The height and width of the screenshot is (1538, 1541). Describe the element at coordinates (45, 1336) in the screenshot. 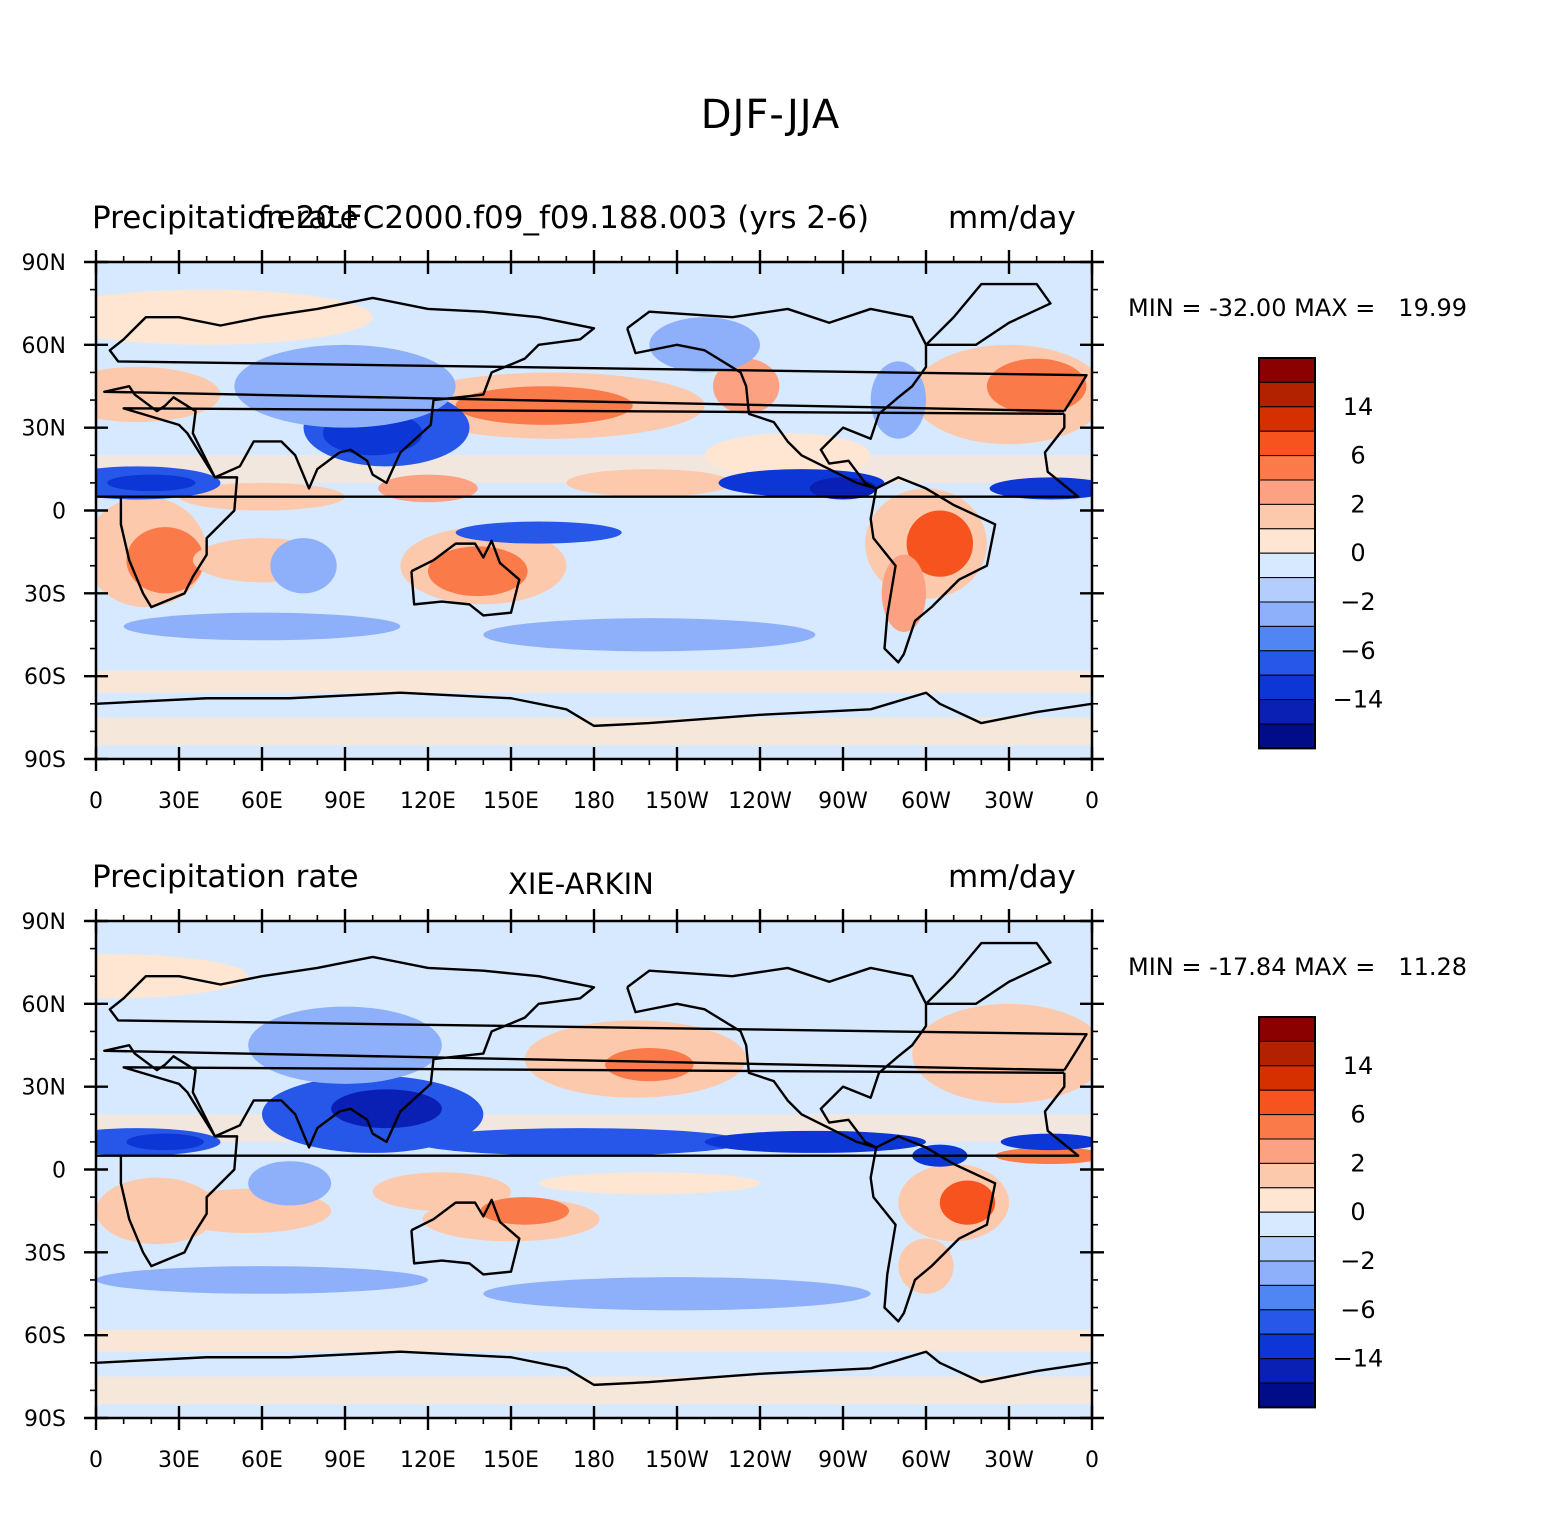

I see `lat-label: 60S` at that location.